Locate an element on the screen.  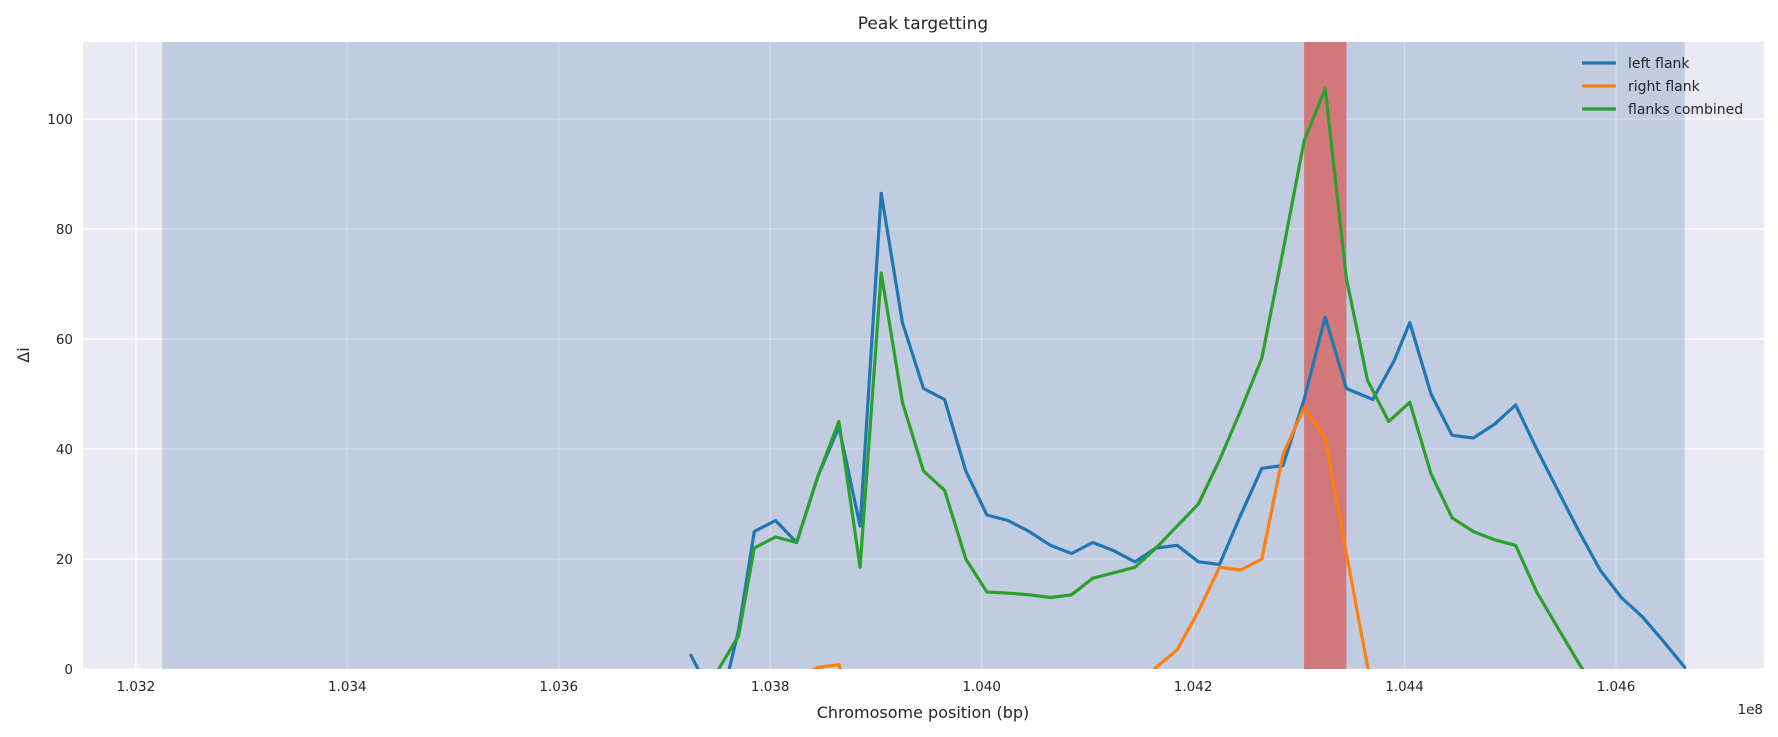
x-tick-label-2: 1.036 is located at coordinates (558, 687).